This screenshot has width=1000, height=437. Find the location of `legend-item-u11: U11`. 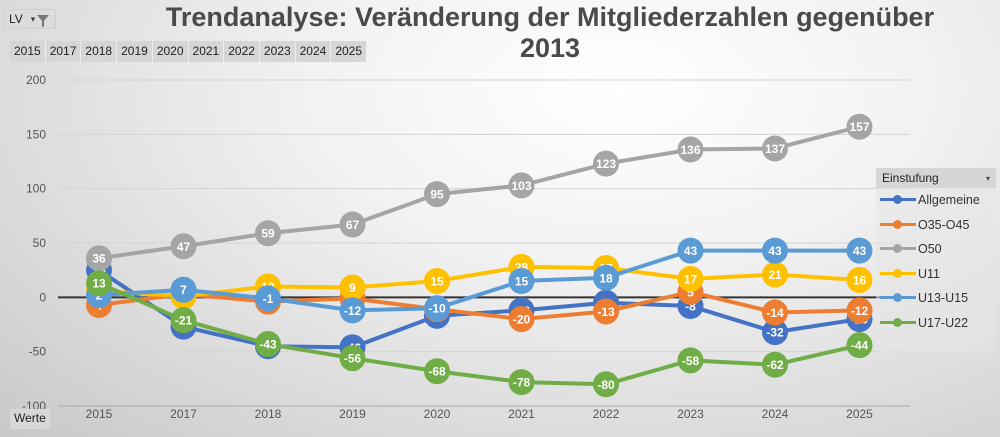

legend-item-u11: U11 is located at coordinates (936, 274).